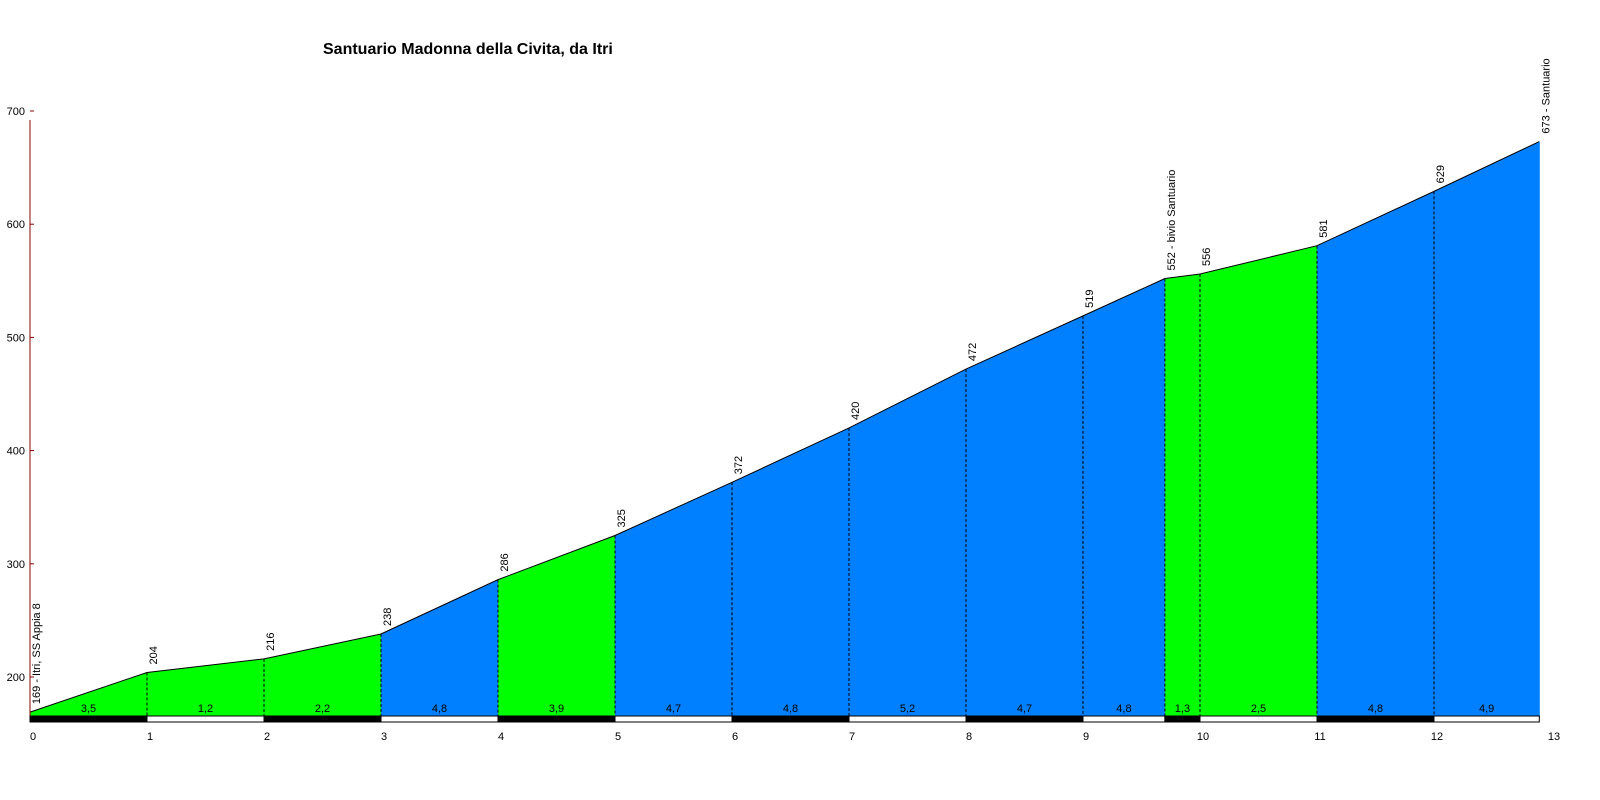 This screenshot has height=800, width=1600. Describe the element at coordinates (1319, 737) in the screenshot. I see `x-tick-label: 11` at that location.